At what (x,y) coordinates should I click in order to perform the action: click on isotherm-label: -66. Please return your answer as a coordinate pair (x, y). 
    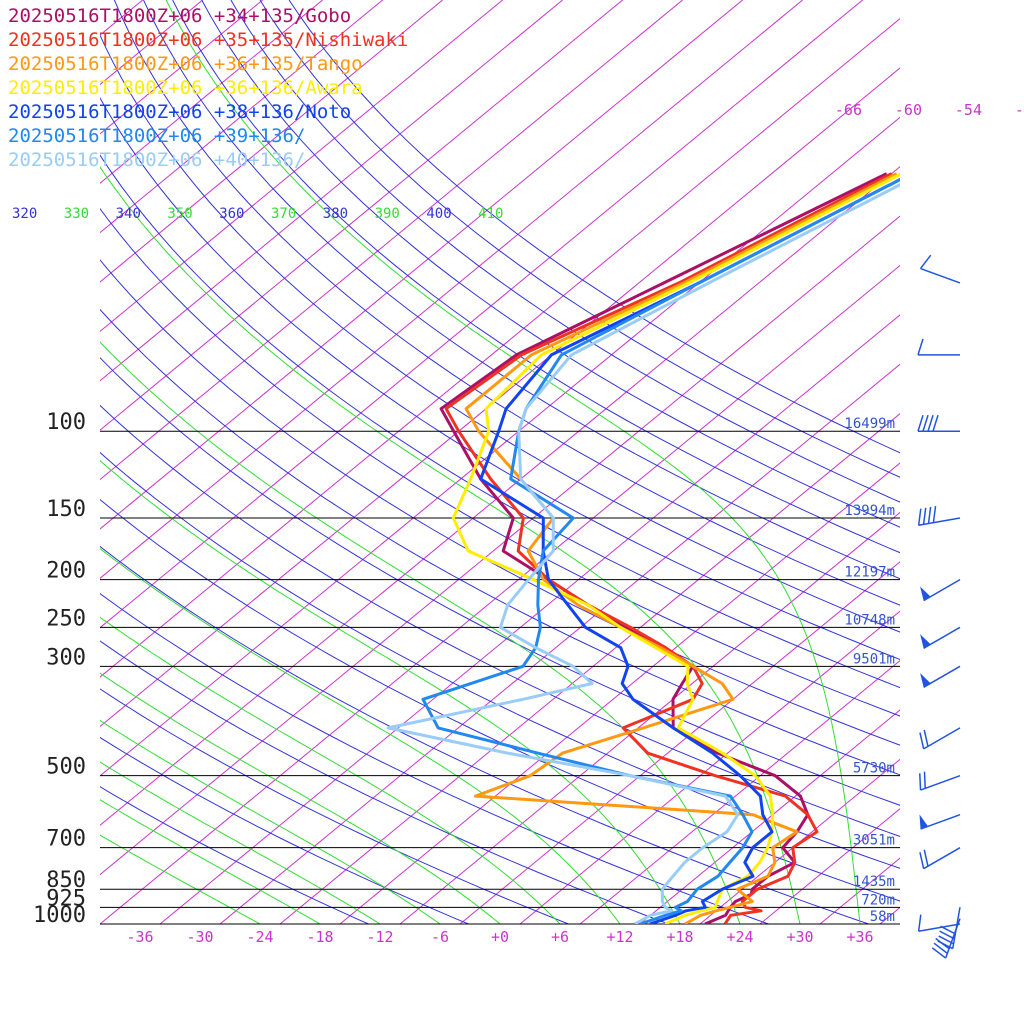
    Looking at the image, I should click on (848, 110).